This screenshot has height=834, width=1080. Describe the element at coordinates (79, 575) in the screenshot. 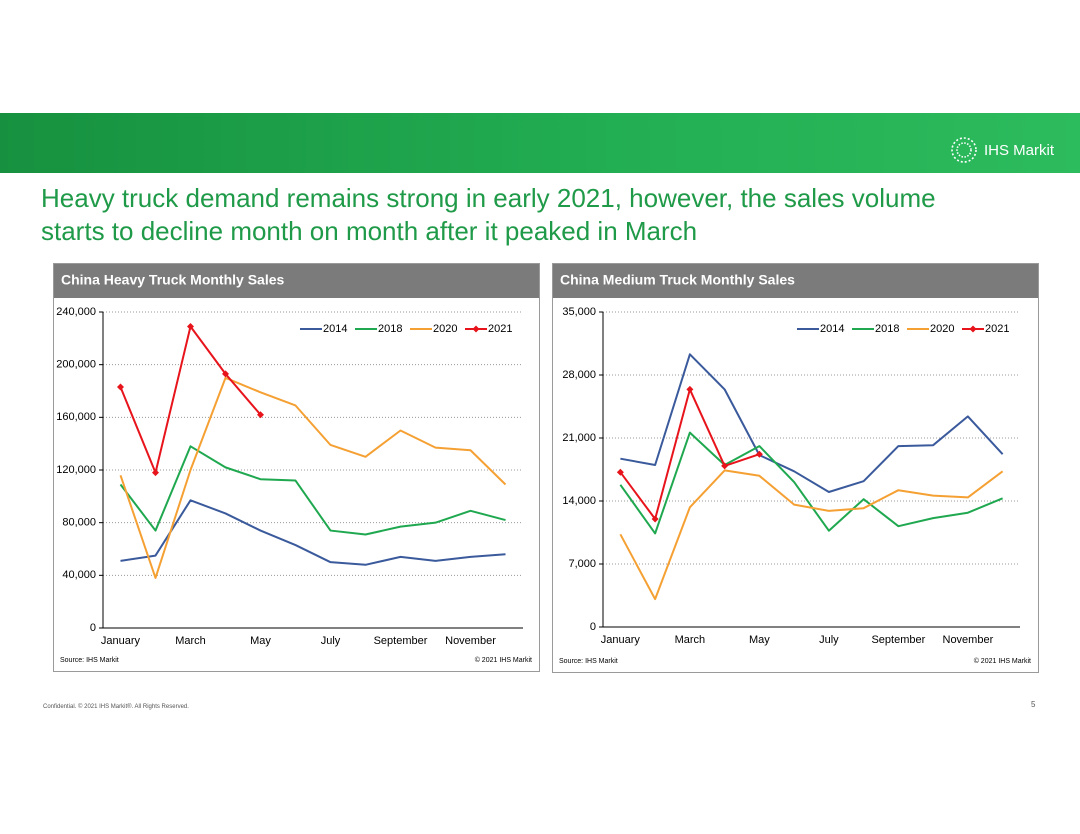

I see `y-tick-label: 40,000` at that location.